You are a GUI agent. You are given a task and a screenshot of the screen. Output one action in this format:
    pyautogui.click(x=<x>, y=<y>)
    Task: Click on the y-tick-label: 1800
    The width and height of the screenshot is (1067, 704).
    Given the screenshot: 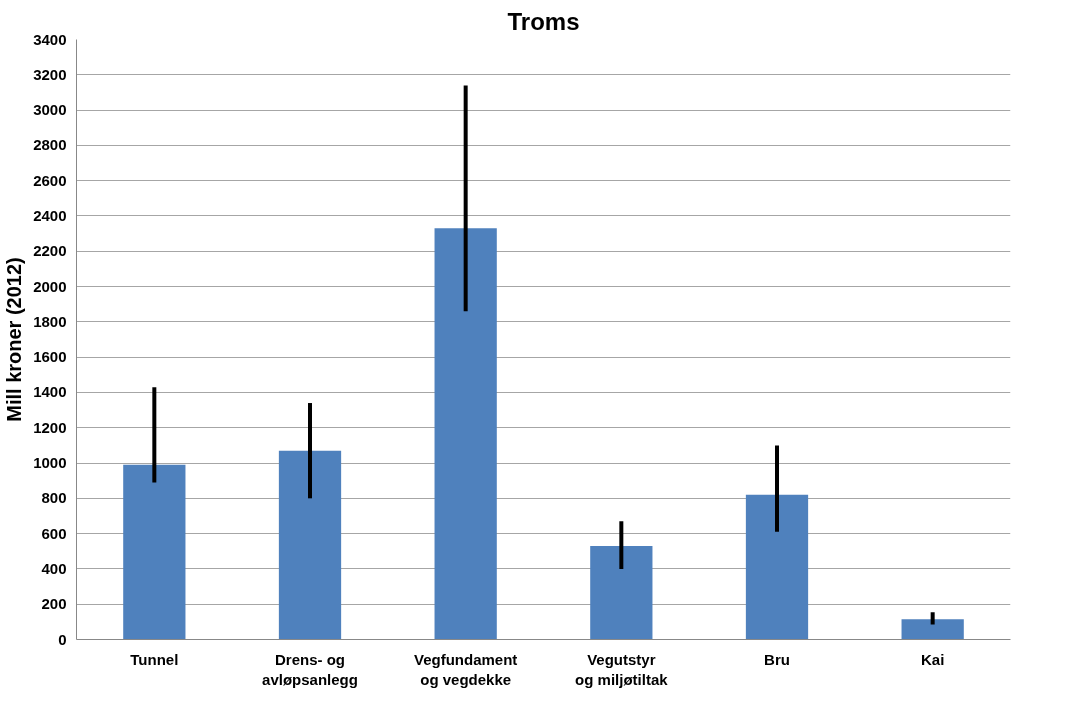 What is the action you would take?
    pyautogui.click(x=50, y=321)
    